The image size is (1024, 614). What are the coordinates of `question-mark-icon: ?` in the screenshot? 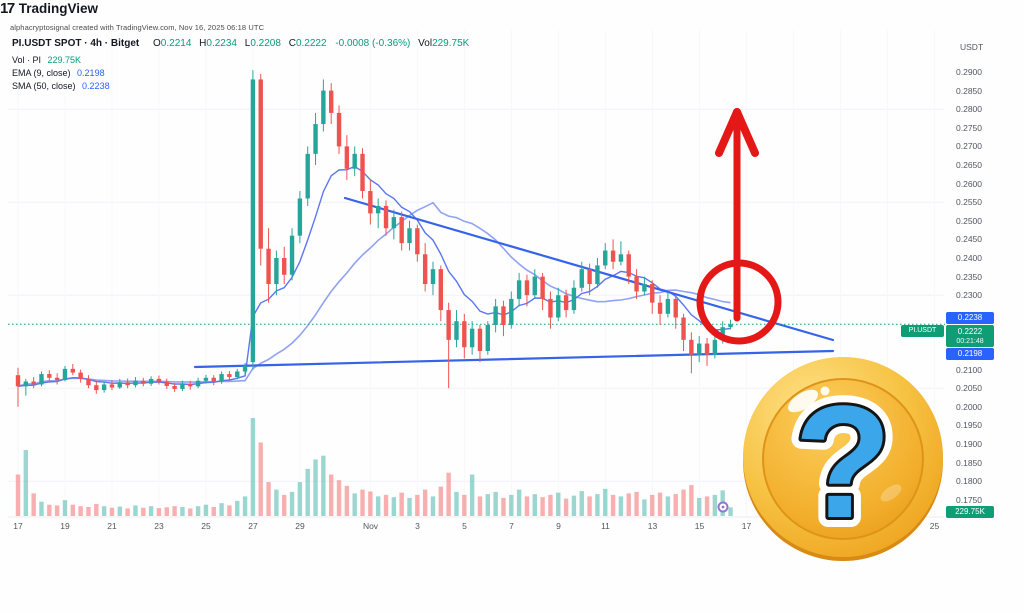 It's located at (843, 461).